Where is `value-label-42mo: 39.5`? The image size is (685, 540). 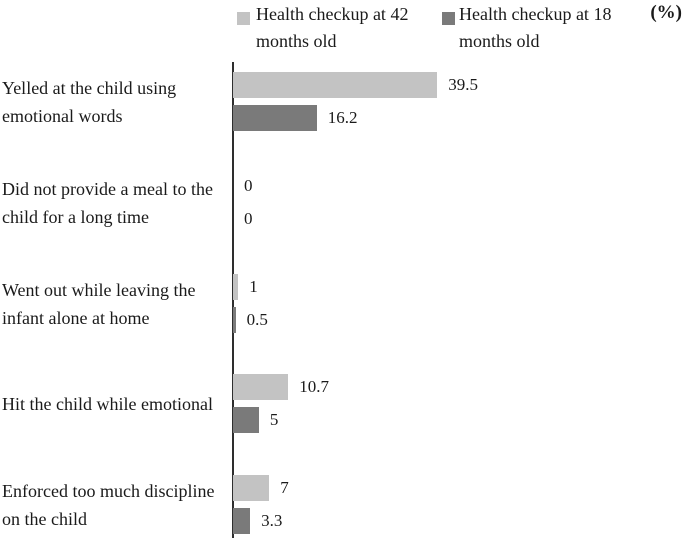 value-label-42mo: 39.5 is located at coordinates (463, 84).